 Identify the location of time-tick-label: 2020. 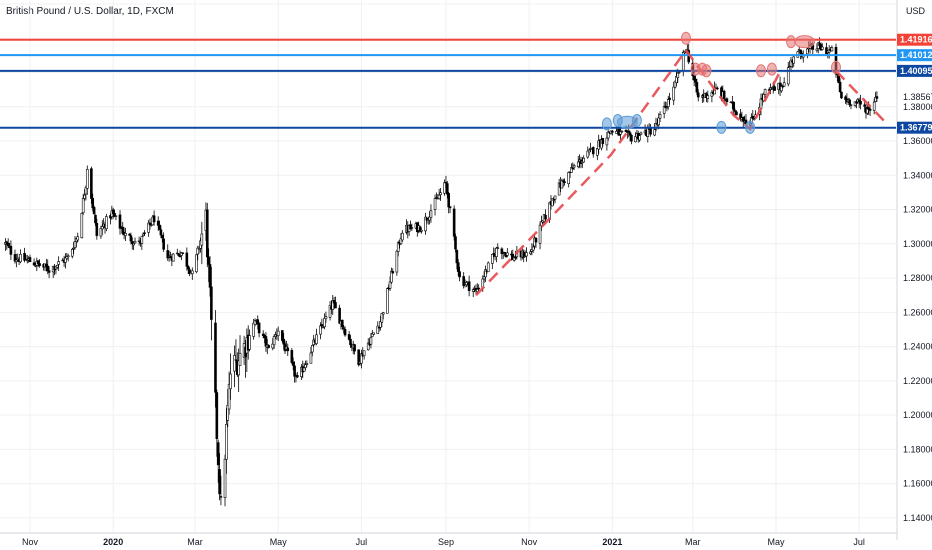
(113, 542).